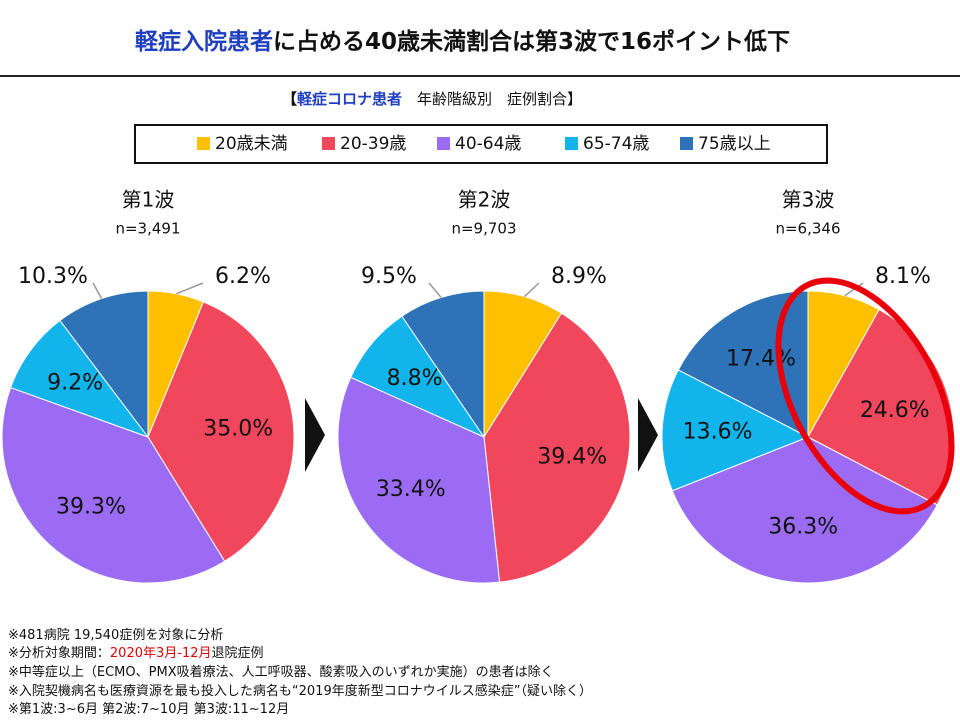 This screenshot has height=720, width=960. What do you see at coordinates (572, 456) in the screenshot?
I see `value-label: 39.4%` at bounding box center [572, 456].